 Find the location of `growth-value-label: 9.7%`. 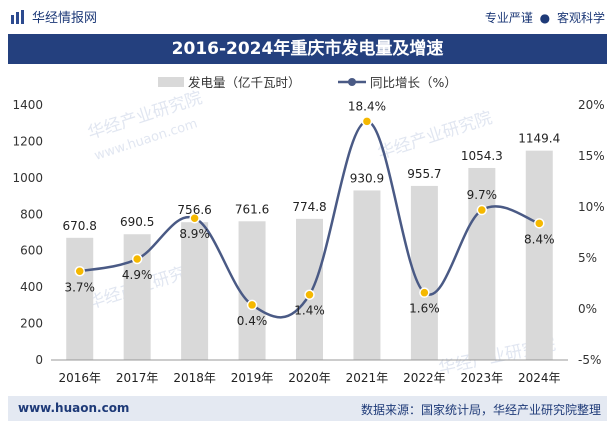

growth-value-label: 9.7% is located at coordinates (482, 195).